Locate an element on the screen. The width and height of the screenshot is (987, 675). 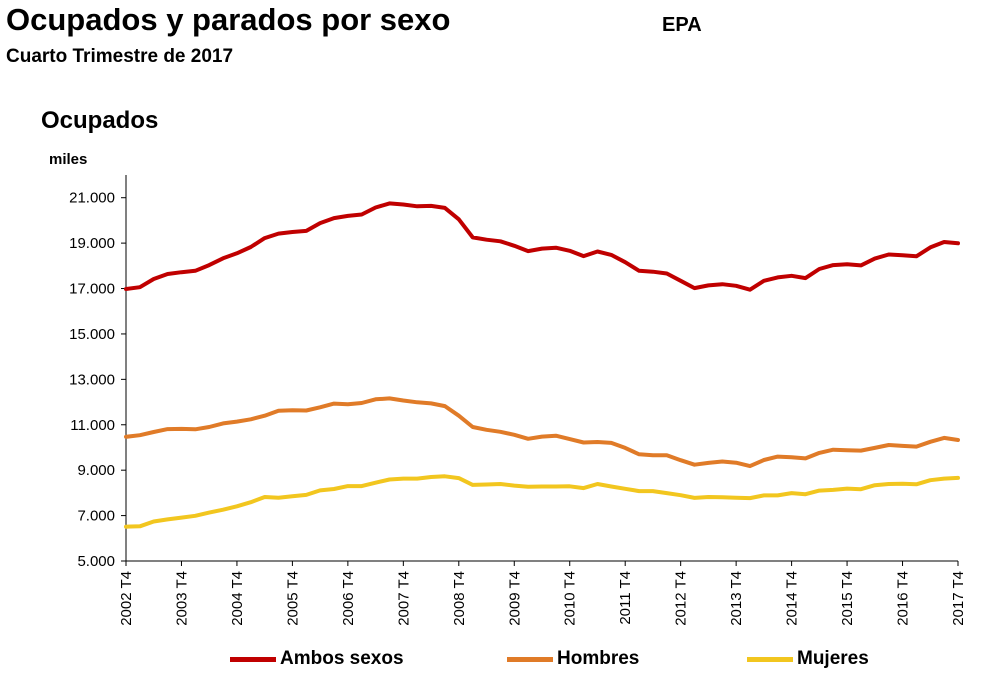
legend-label: Ambos sexos is located at coordinates (342, 658).